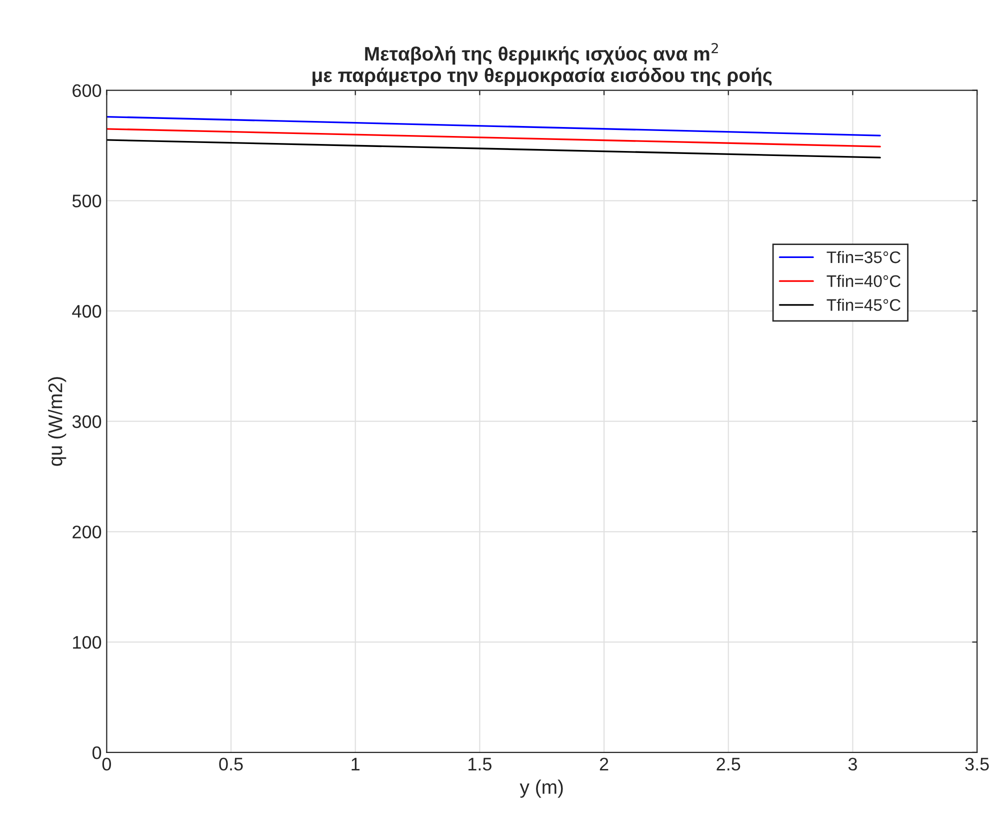 The image size is (997, 836). What do you see at coordinates (480, 764) in the screenshot?
I see `x-tick-label: 1.5` at bounding box center [480, 764].